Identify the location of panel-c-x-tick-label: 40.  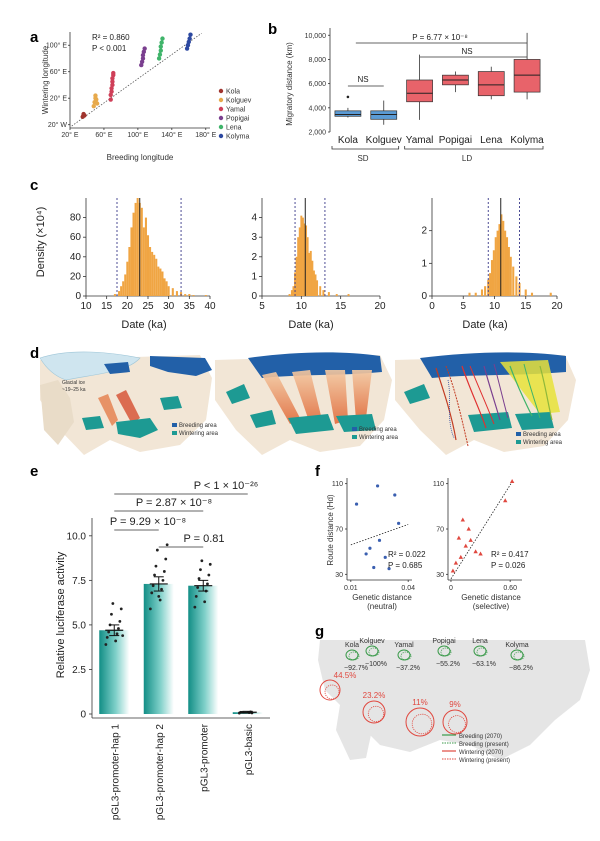
(210, 306).